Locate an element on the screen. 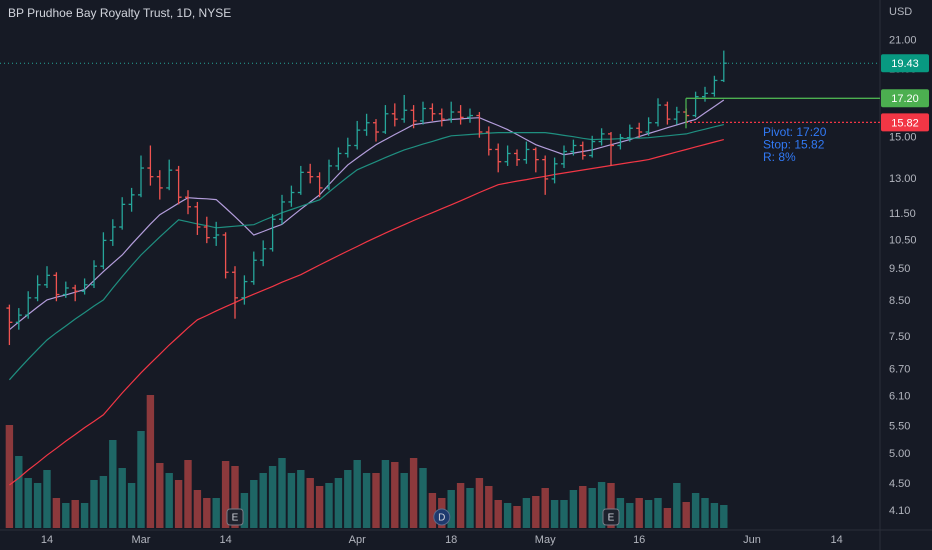 The image size is (932, 550). y-tick-label: 4.50 is located at coordinates (899, 484).